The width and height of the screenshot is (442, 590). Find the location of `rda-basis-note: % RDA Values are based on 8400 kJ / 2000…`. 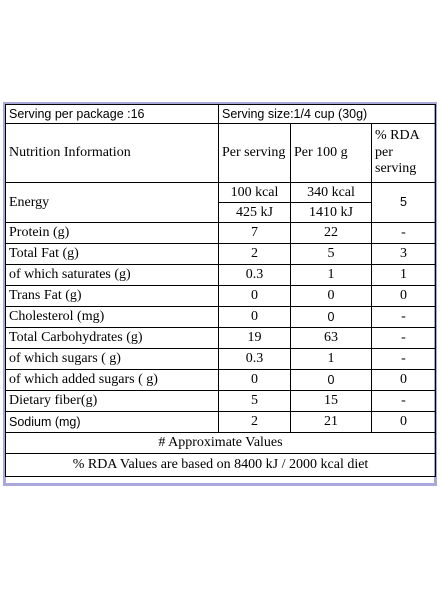

rda-basis-note: % RDA Values are based on 8400 kJ / 2000… is located at coordinates (220, 465).